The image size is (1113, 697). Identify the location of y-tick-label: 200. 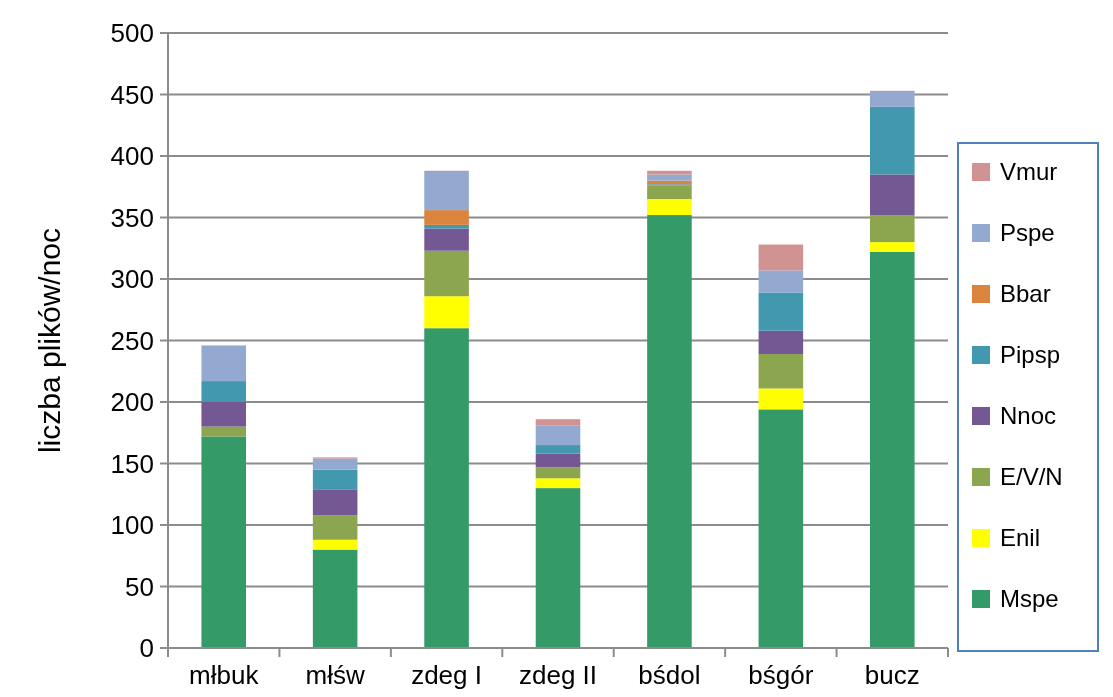
(132, 402).